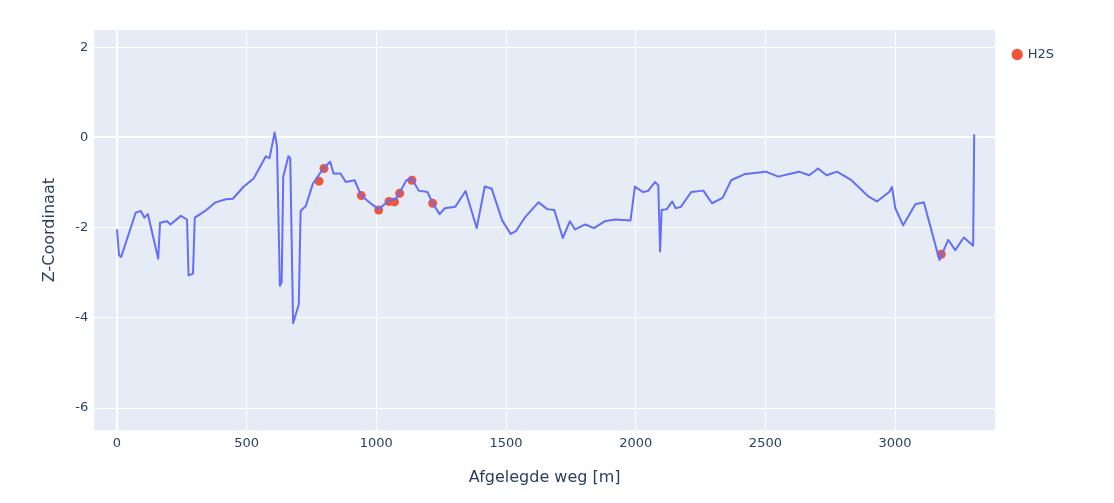  I want to click on x-tick-label: 1000, so click(376, 443).